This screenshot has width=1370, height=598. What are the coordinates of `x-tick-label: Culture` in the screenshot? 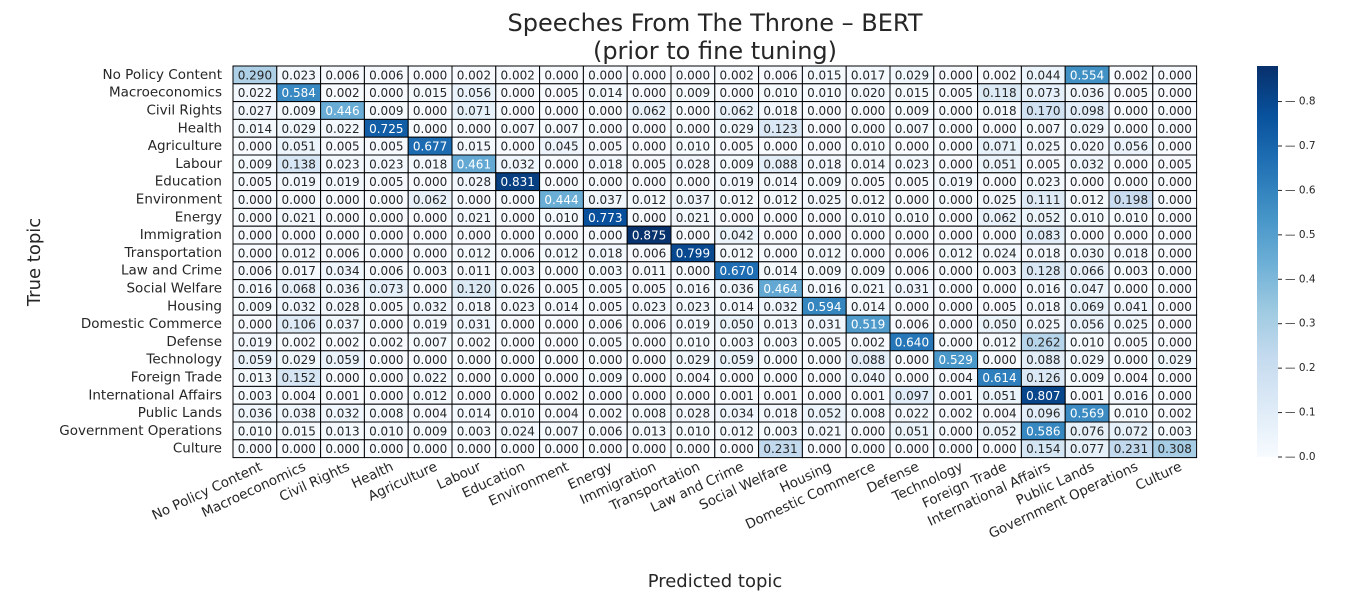 It's located at (1158, 476).